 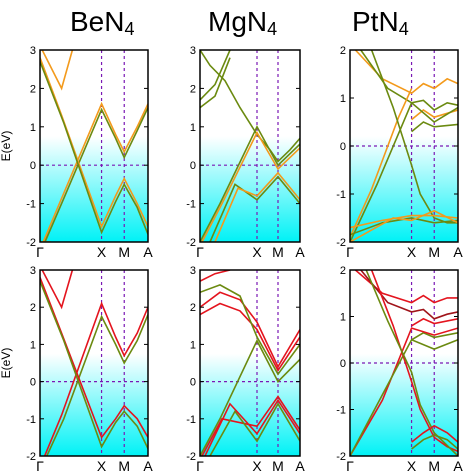 I want to click on panel5-xtick-label-2: M, so click(x=434, y=466).